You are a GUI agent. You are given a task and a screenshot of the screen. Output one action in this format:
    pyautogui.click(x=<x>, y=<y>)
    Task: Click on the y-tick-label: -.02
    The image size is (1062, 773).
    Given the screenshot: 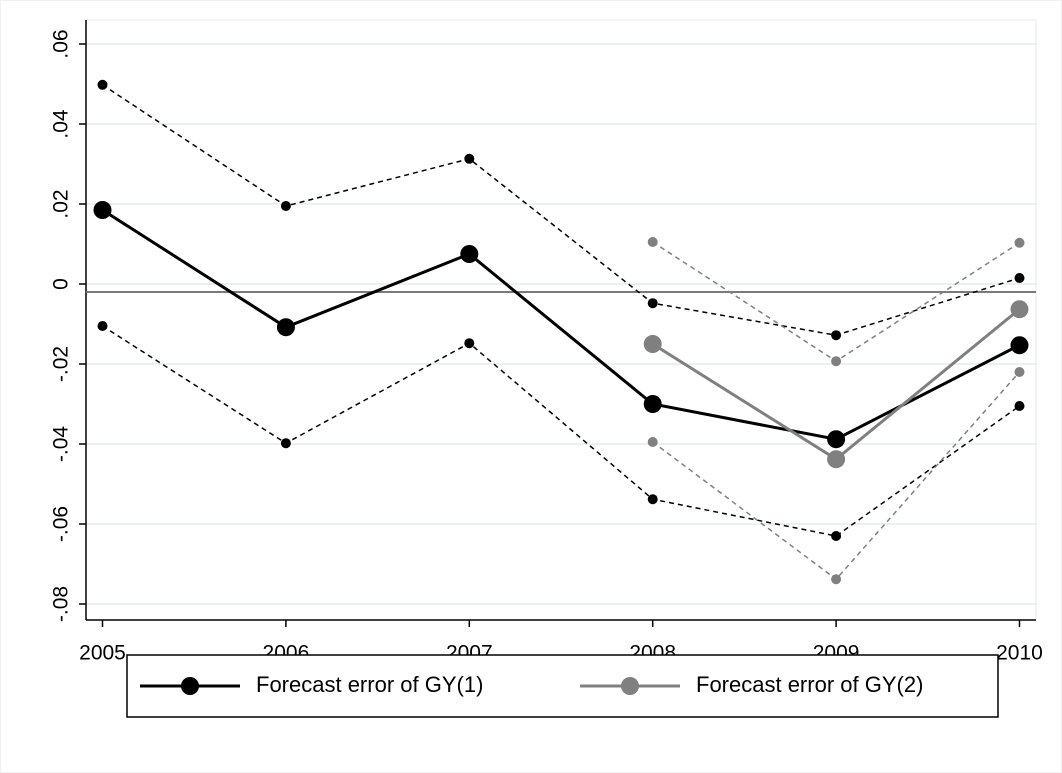 What is the action you would take?
    pyautogui.click(x=61, y=364)
    